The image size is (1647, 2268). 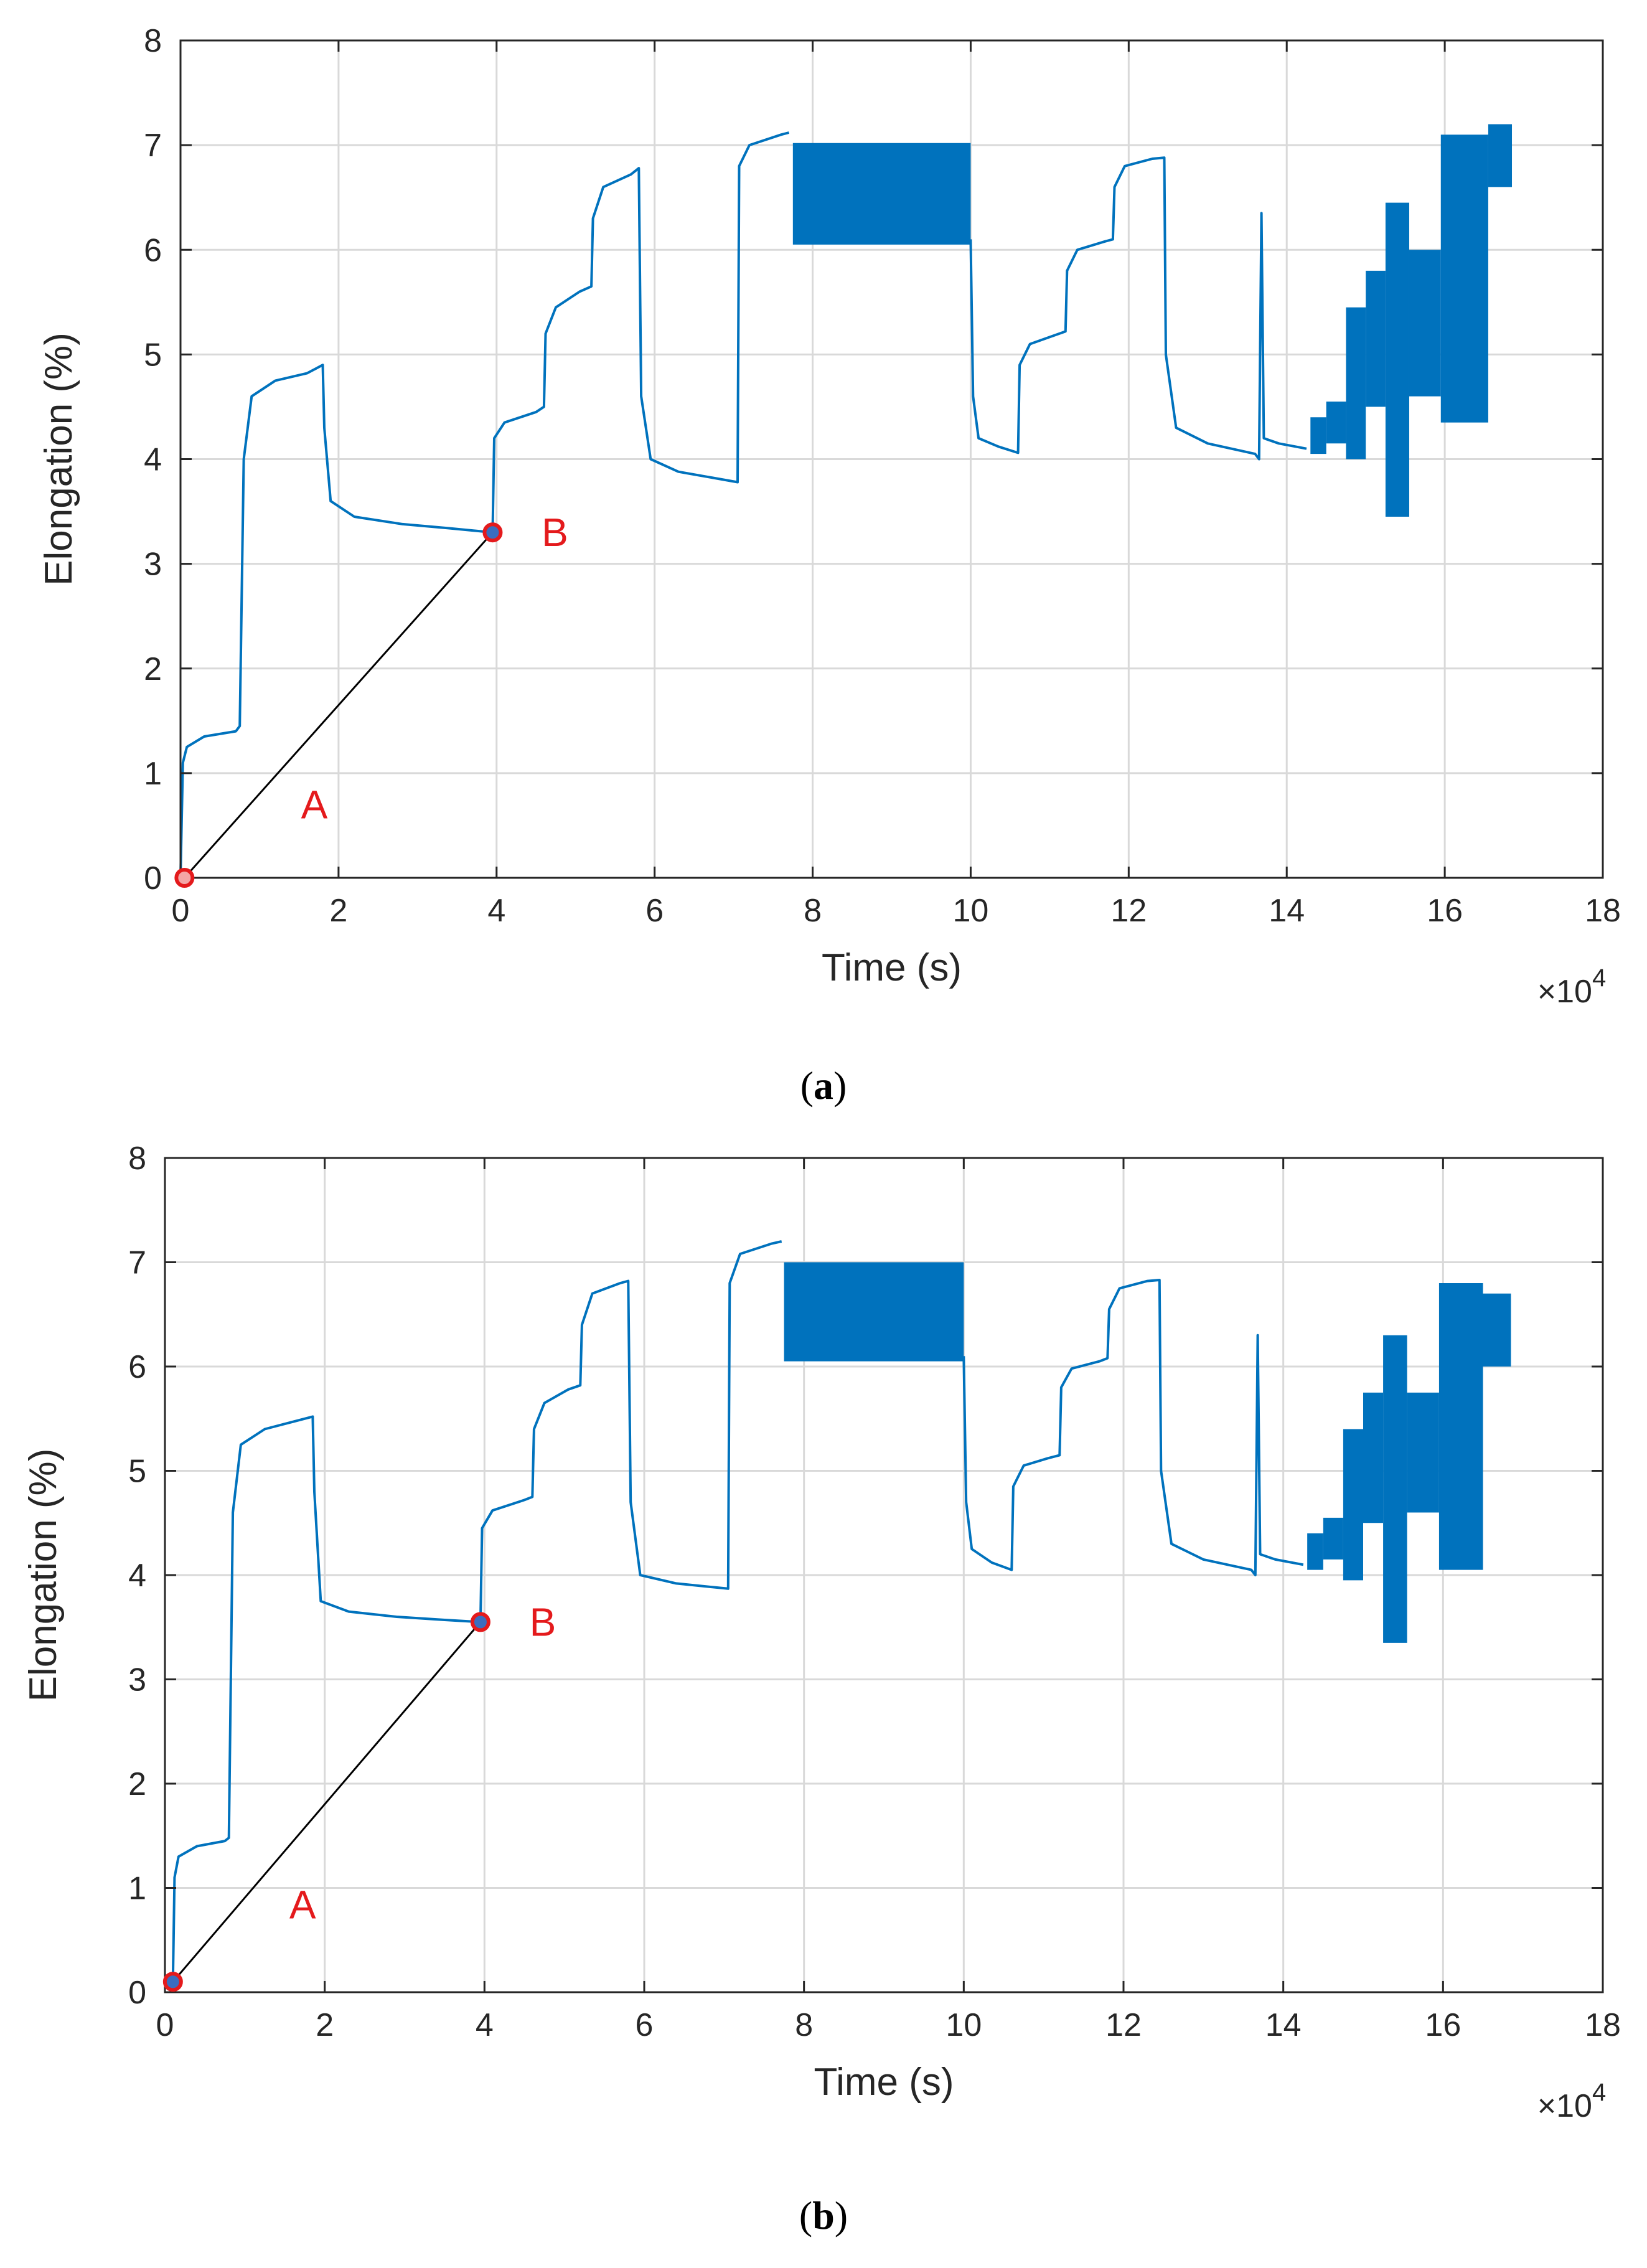 I want to click on caption-letter: b, so click(x=823, y=2215).